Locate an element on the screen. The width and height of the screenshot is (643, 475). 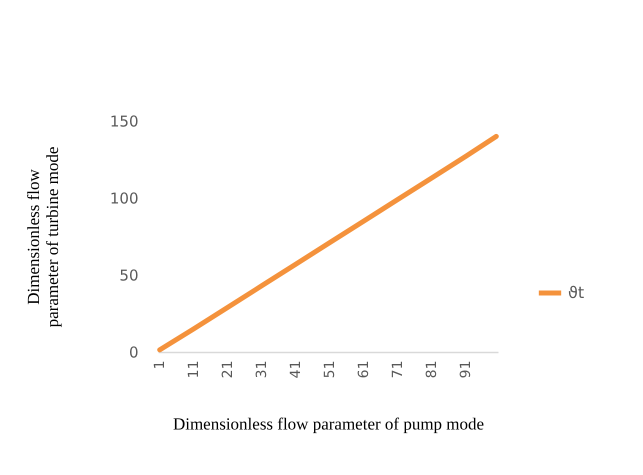
x-tick-label: 31 is located at coordinates (262, 369).